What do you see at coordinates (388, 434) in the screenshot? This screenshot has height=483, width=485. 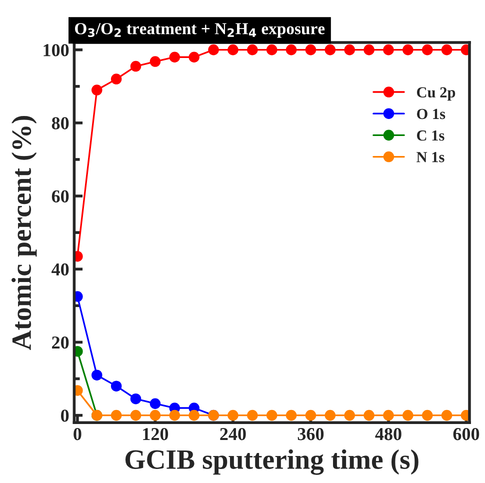 I see `x-tick-label: 480` at bounding box center [388, 434].